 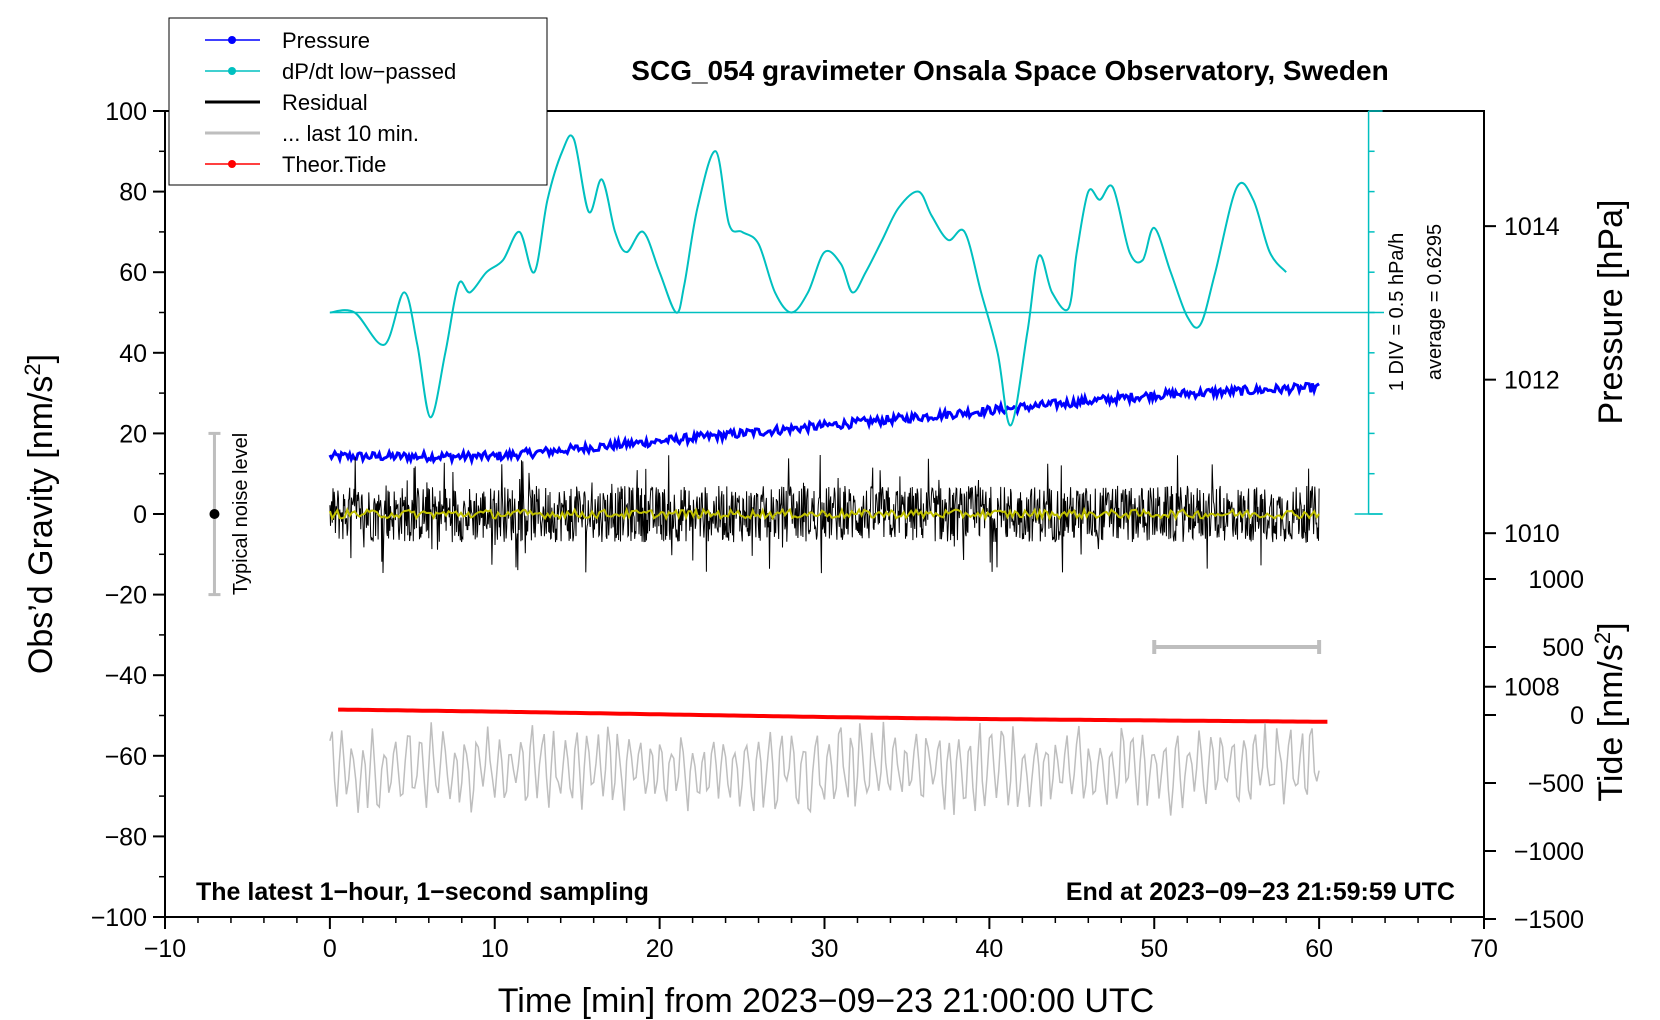 I want to click on annotations-group, so click(x=765, y=542).